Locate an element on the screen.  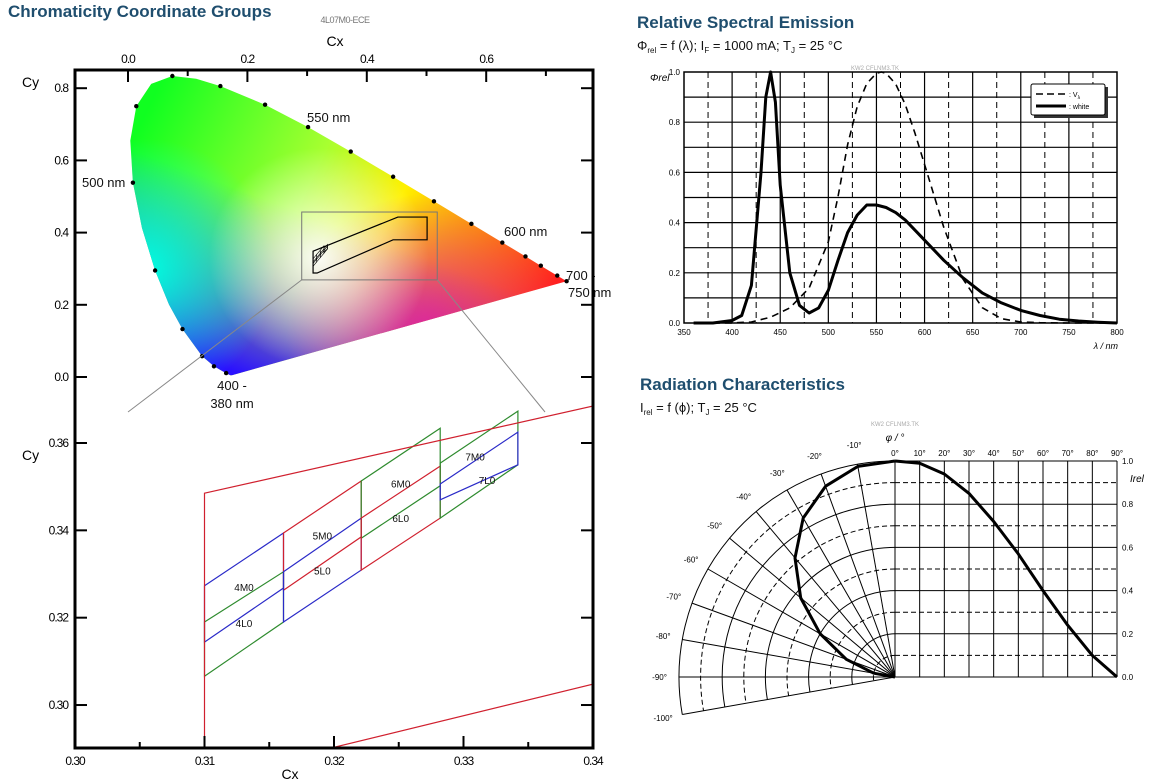
detail-y-tick-label: 0.34 is located at coordinates (59, 530).